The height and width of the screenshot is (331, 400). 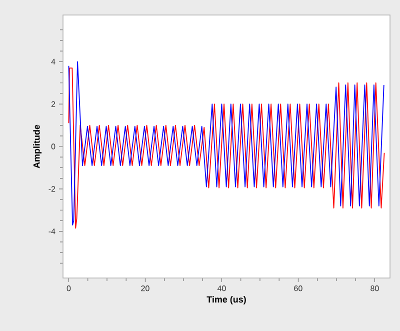 I want to click on y-axis-title: Amplitude, so click(x=37, y=146).